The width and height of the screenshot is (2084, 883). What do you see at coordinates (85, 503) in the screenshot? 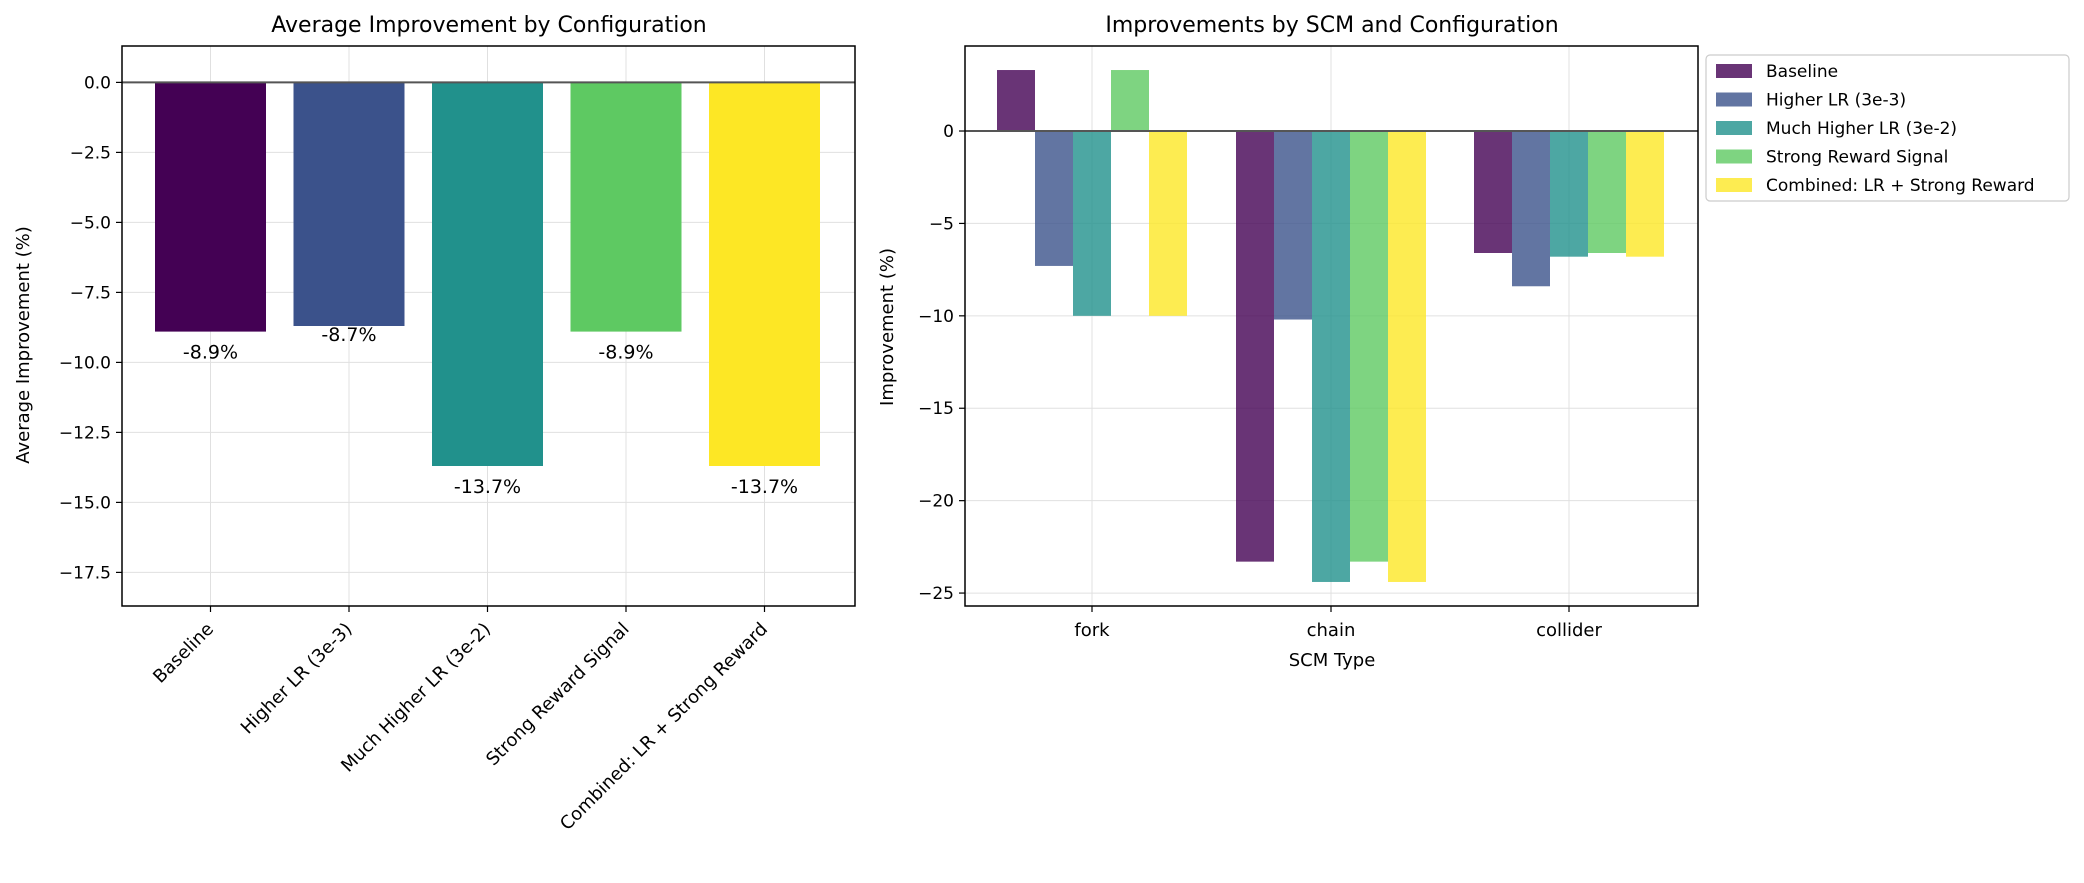
I see `chart1-ytick-label: −15.0` at bounding box center [85, 503].